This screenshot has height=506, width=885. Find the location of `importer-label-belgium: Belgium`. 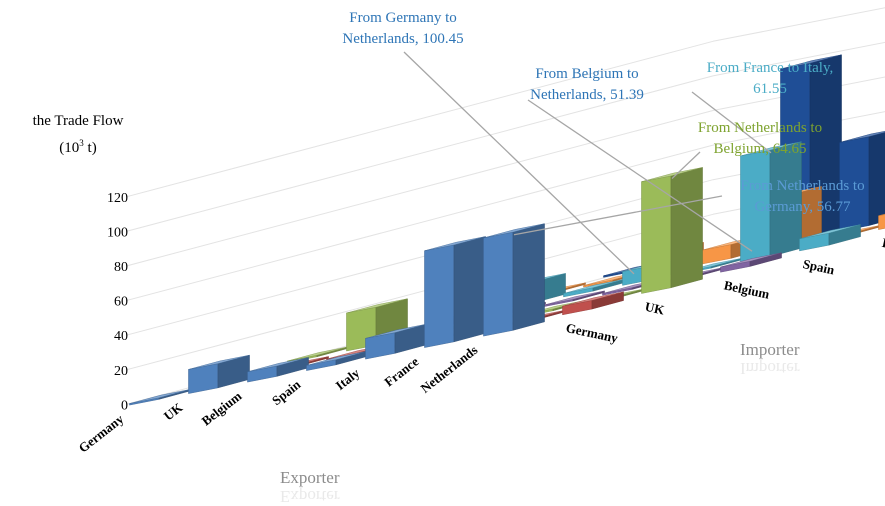

importer-label-belgium: Belgium is located at coordinates (747, 289).